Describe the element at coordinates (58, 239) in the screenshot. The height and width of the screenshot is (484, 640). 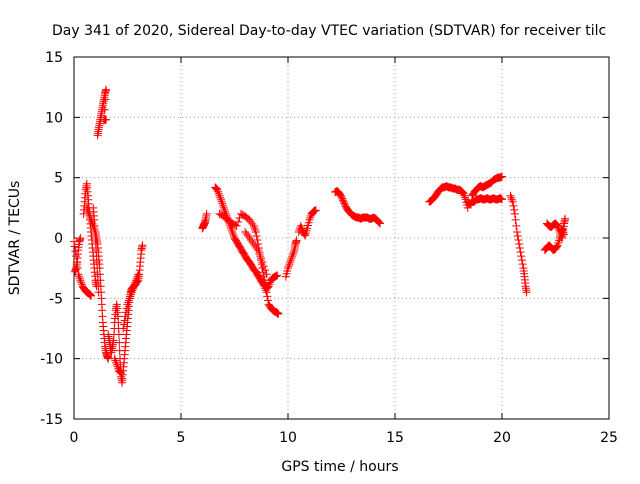
I see `y-tick-label: 0` at that location.